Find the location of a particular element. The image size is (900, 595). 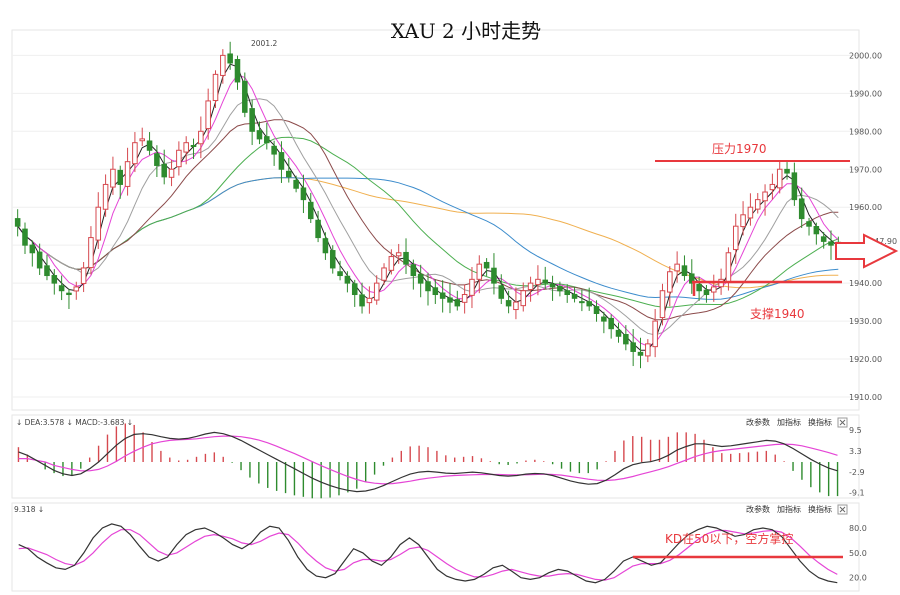

macd-params-button: 改参数 is located at coordinates (758, 422).